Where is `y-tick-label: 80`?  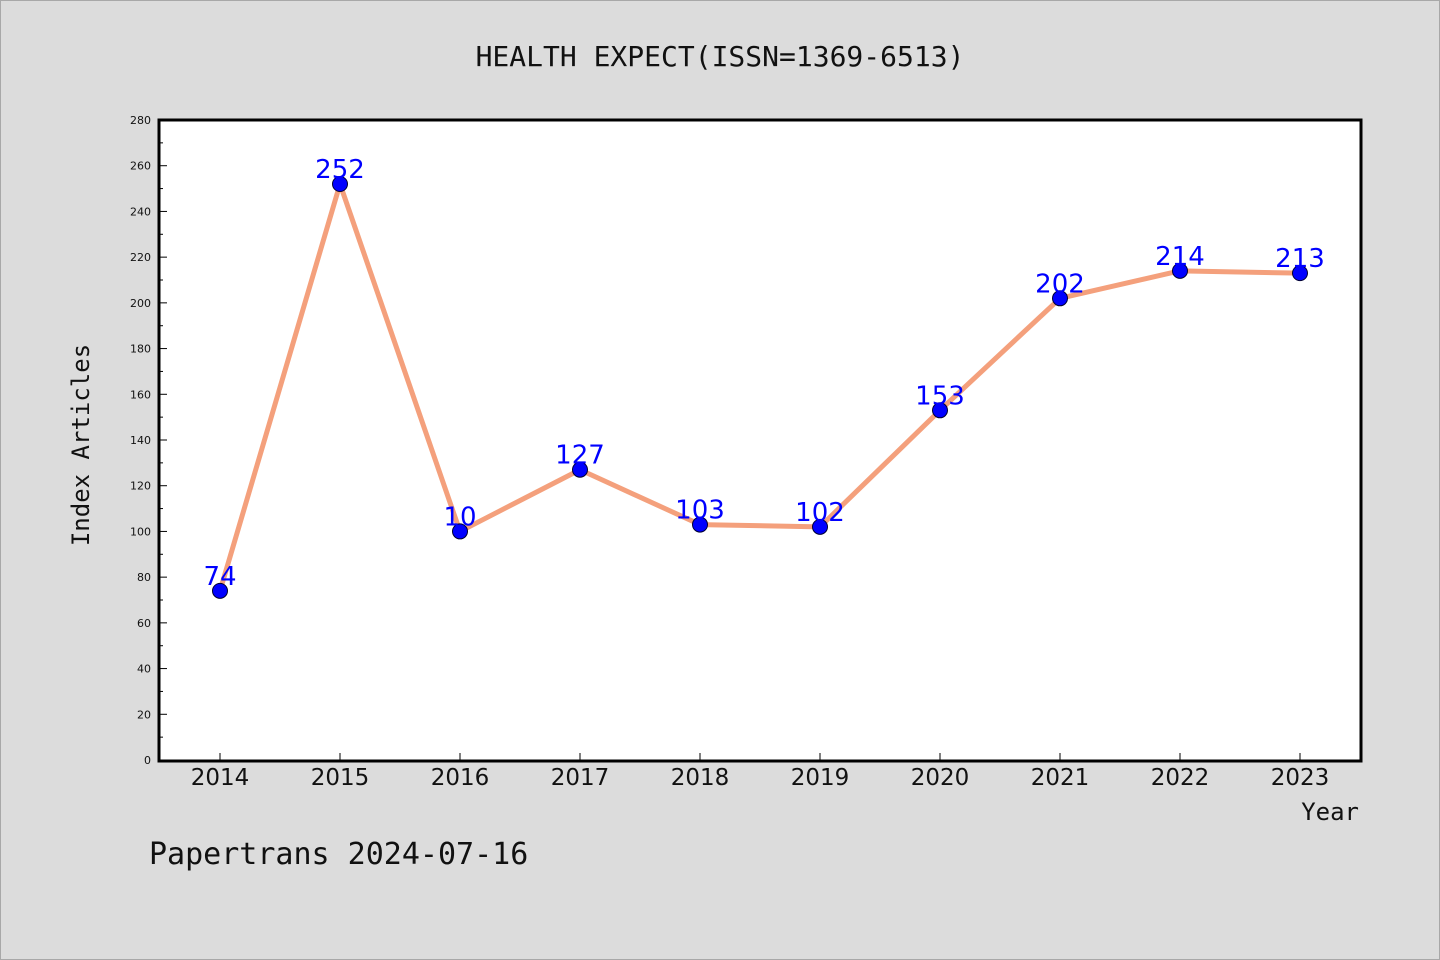 y-tick-label: 80 is located at coordinates (144, 577).